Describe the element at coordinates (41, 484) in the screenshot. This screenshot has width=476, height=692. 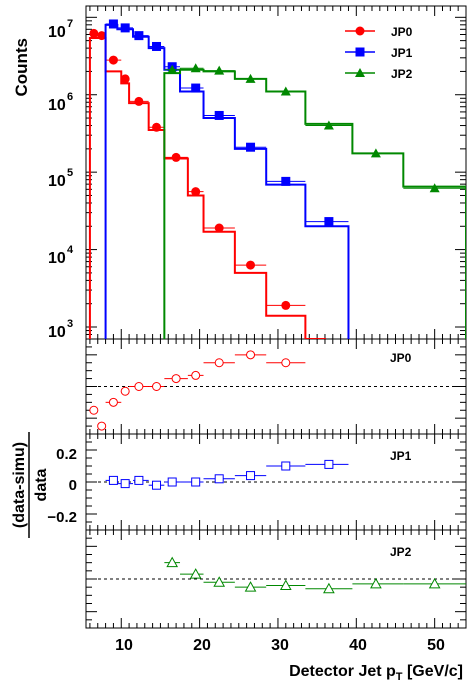
I see `ratio-title-denominator: data` at that location.